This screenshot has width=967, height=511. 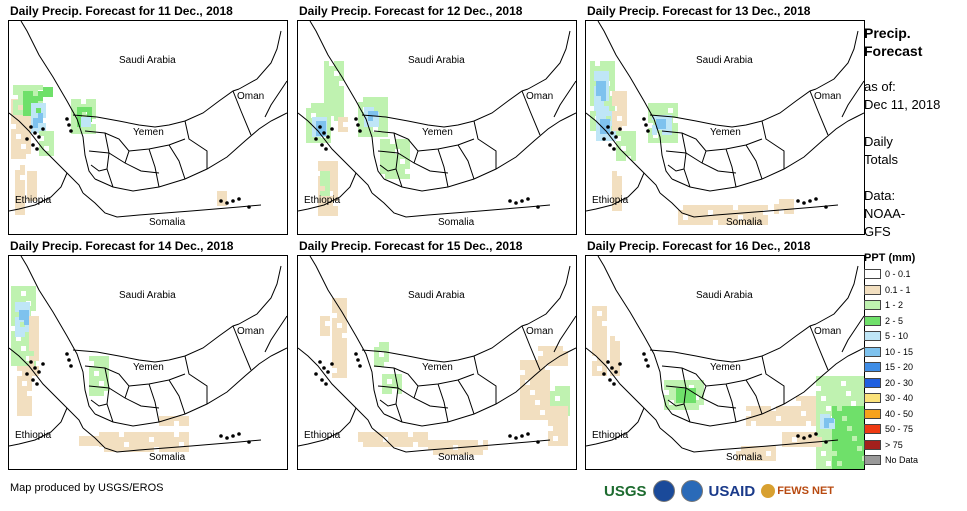 What do you see at coordinates (883, 321) in the screenshot?
I see `legend-item: 2 - 5` at bounding box center [883, 321].